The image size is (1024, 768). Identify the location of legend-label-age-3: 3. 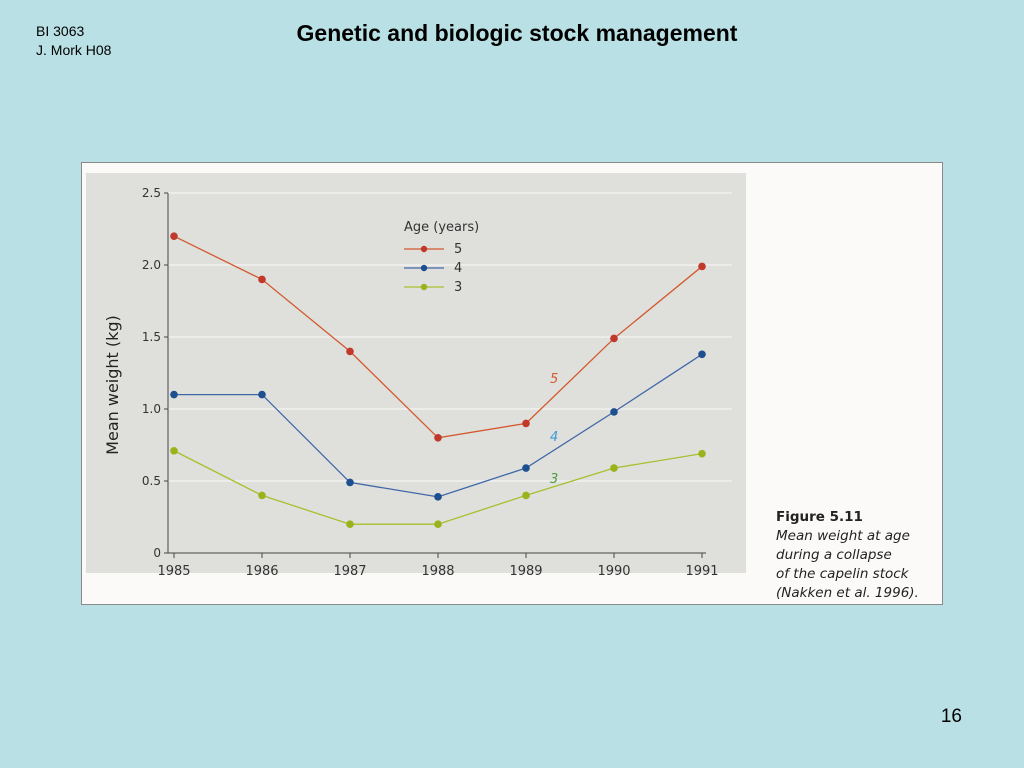
(458, 287).